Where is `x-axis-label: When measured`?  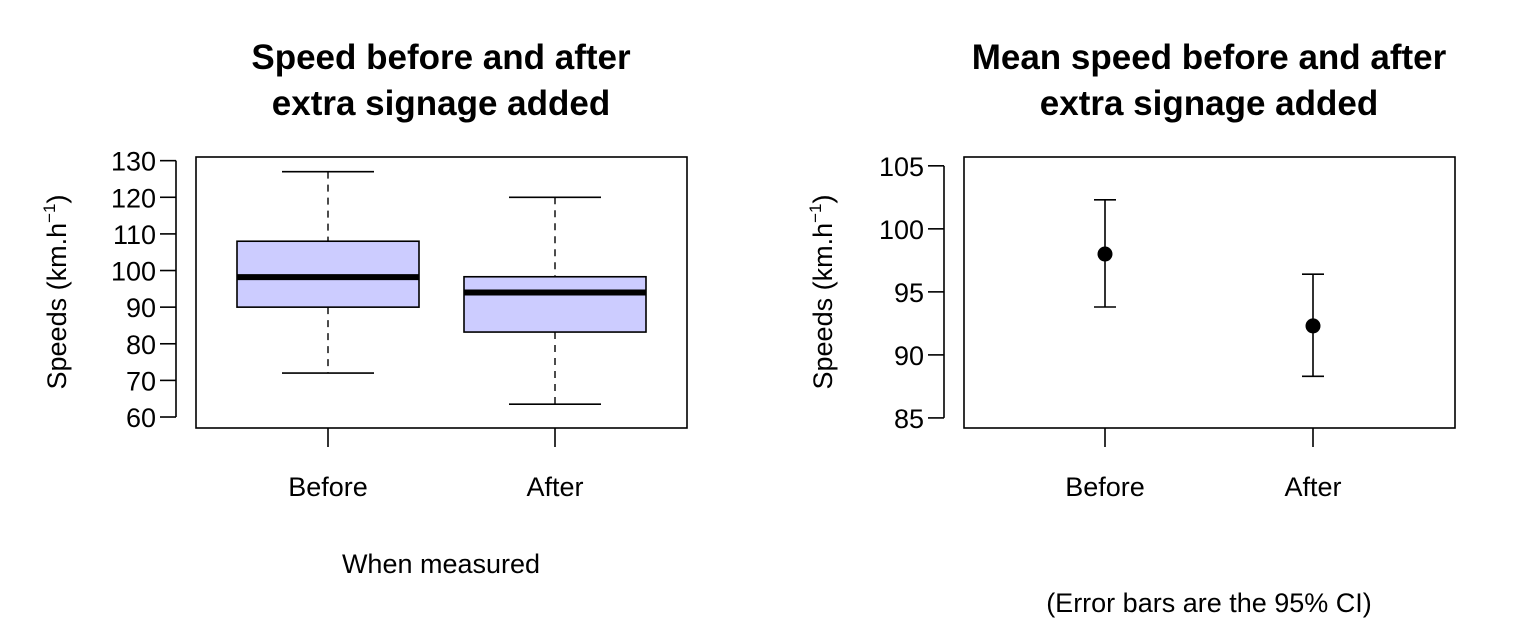 x-axis-label: When measured is located at coordinates (441, 564).